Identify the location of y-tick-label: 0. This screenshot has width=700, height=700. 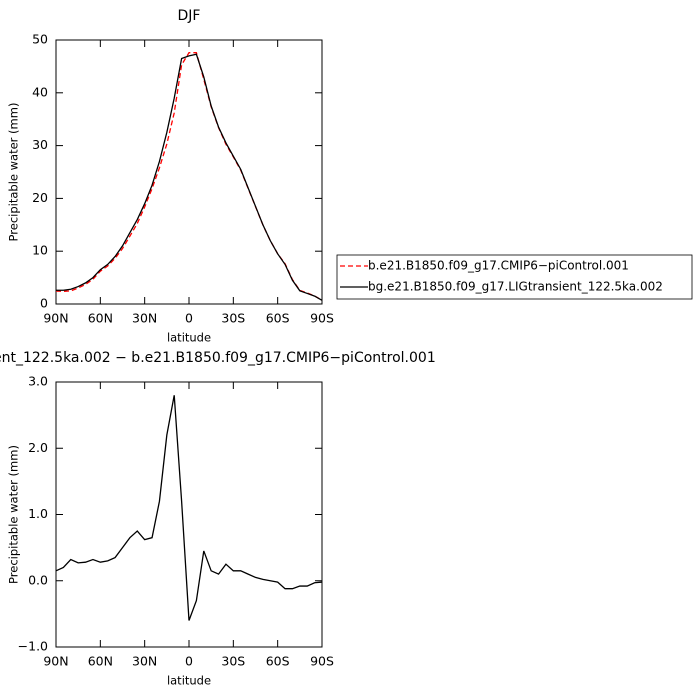
(44, 303).